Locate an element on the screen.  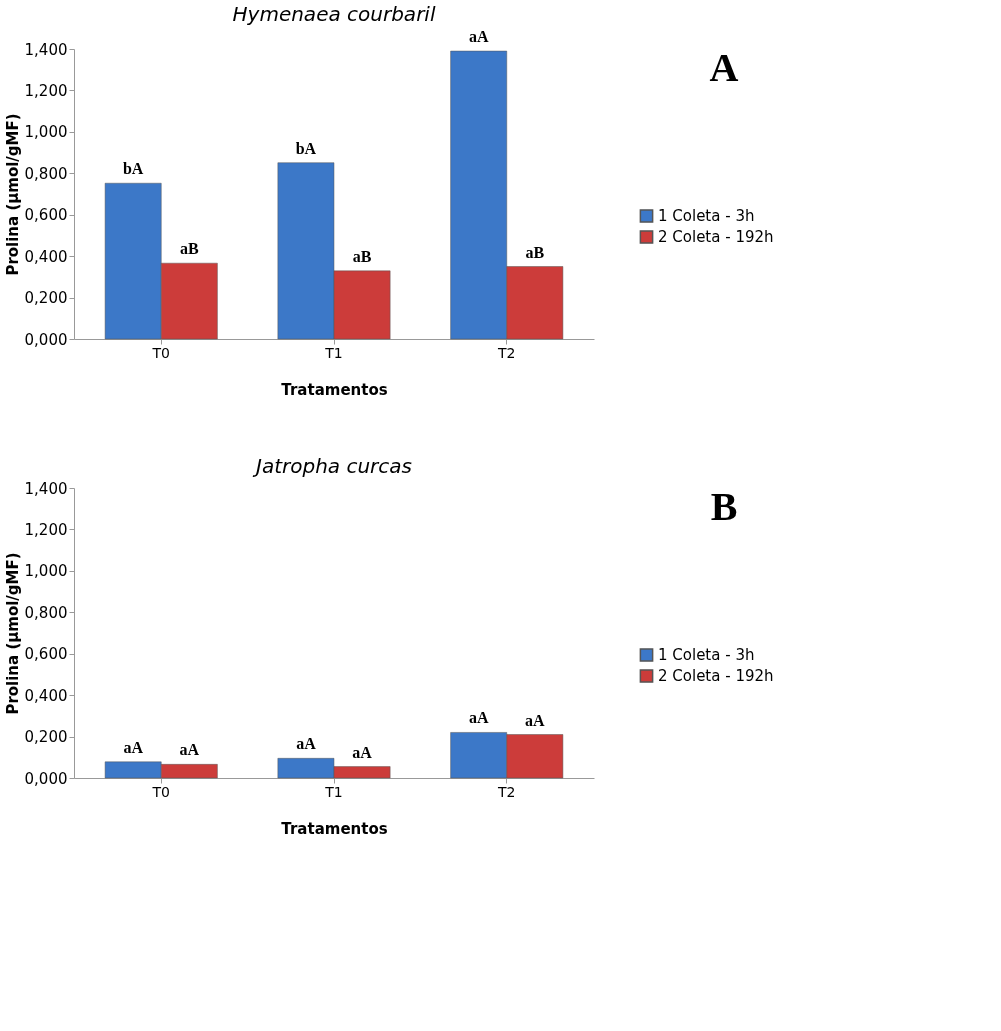
chart-title: Hymenaea courbaril is located at coordinates (334, 14).